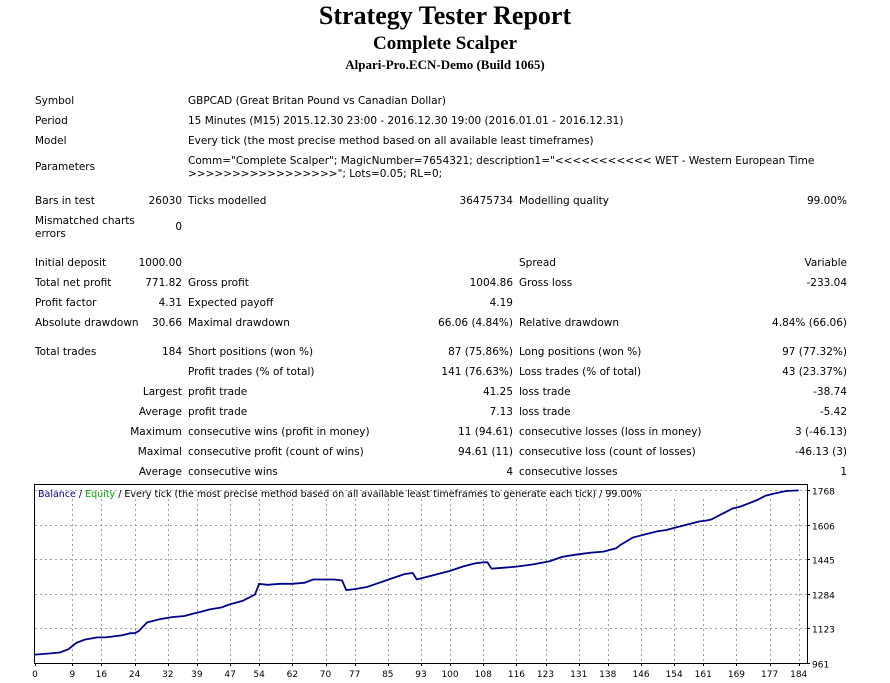 The height and width of the screenshot is (683, 890). Describe the element at coordinates (809, 323) in the screenshot. I see `relative-drawdown-value: 4.84% (66.06)` at that location.